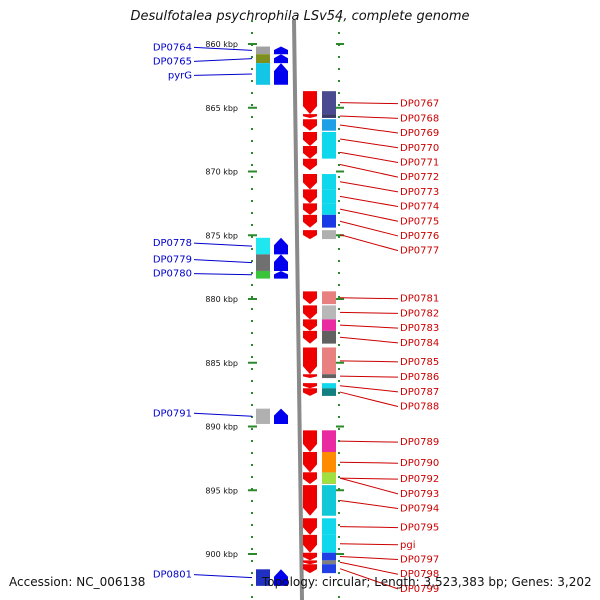  I want to click on ruler-tick-label: 885 kbp, so click(221, 363).